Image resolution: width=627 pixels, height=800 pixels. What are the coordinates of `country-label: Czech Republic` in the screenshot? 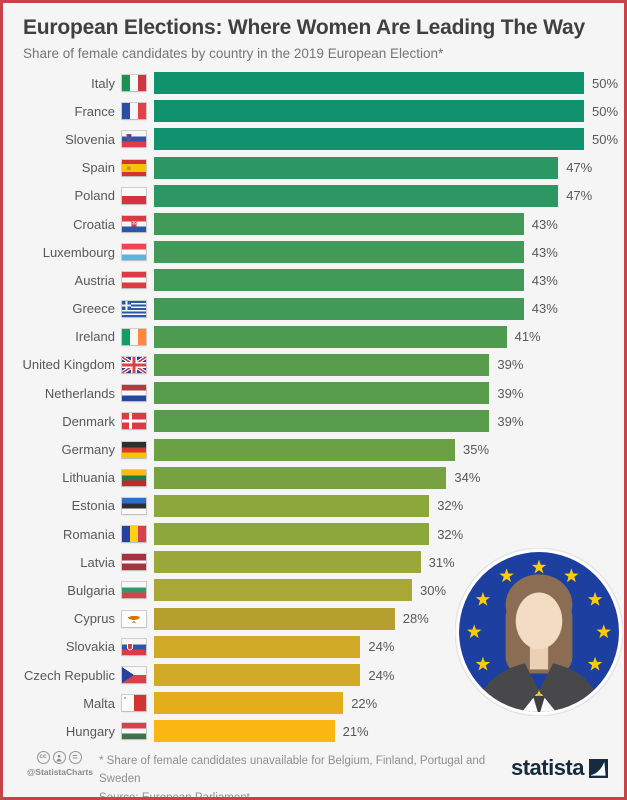 It's located at (69, 675).